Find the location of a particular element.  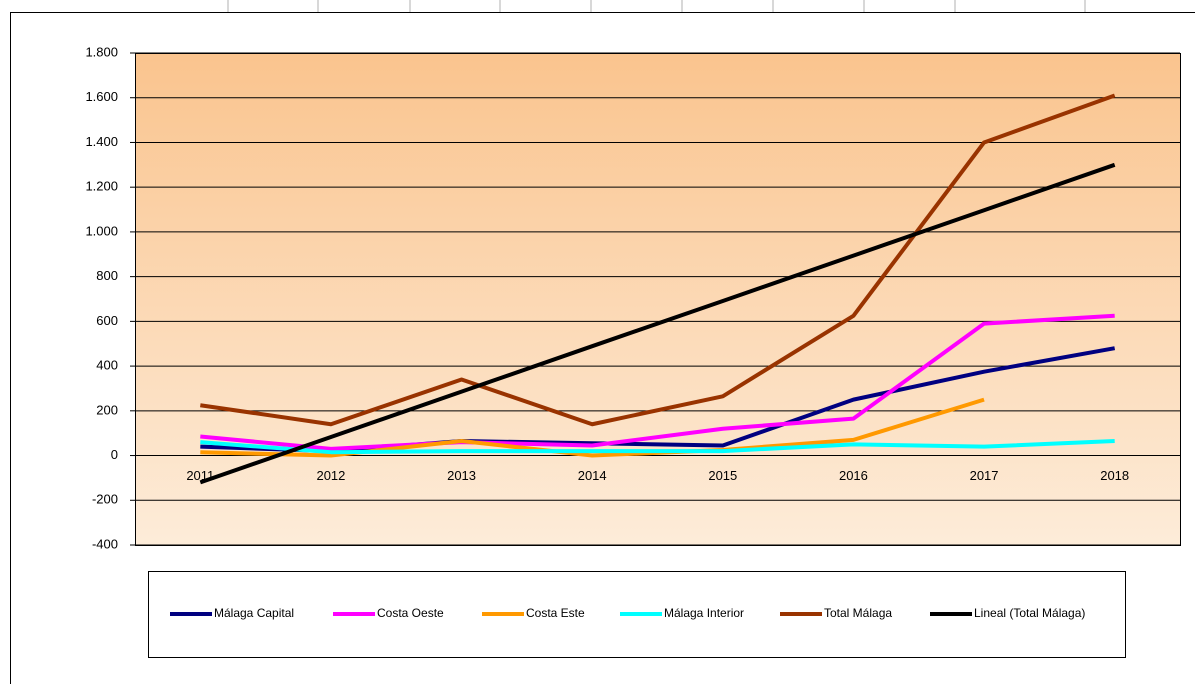

y-tick-label: 1.800 is located at coordinates (101, 51).